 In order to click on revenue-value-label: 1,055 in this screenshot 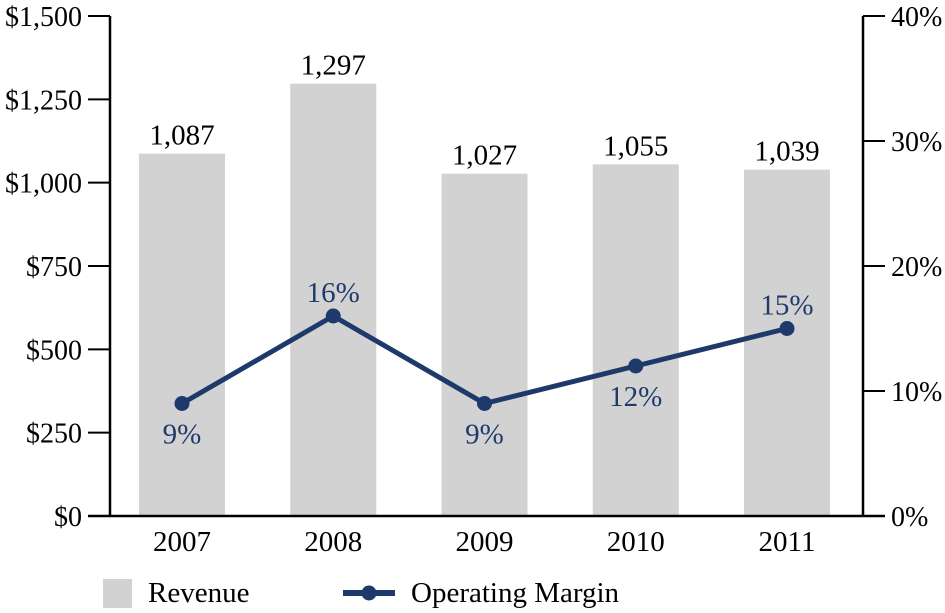, I will do `click(635, 146)`.